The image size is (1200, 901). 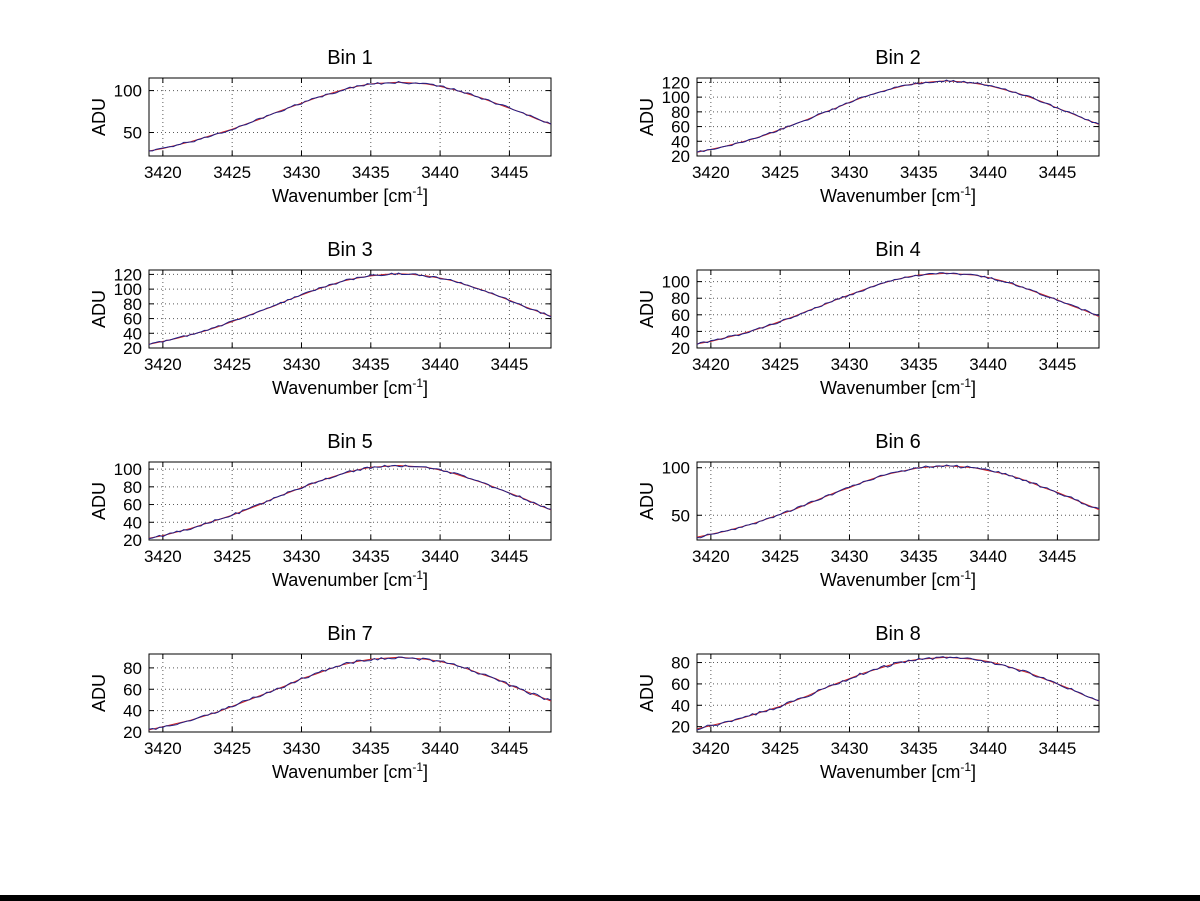 What do you see at coordinates (869, 705) in the screenshot?
I see `bin-8-chart: 3420 3425 3430 3435 3440 3445 20 40 60 80 ADU` at bounding box center [869, 705].